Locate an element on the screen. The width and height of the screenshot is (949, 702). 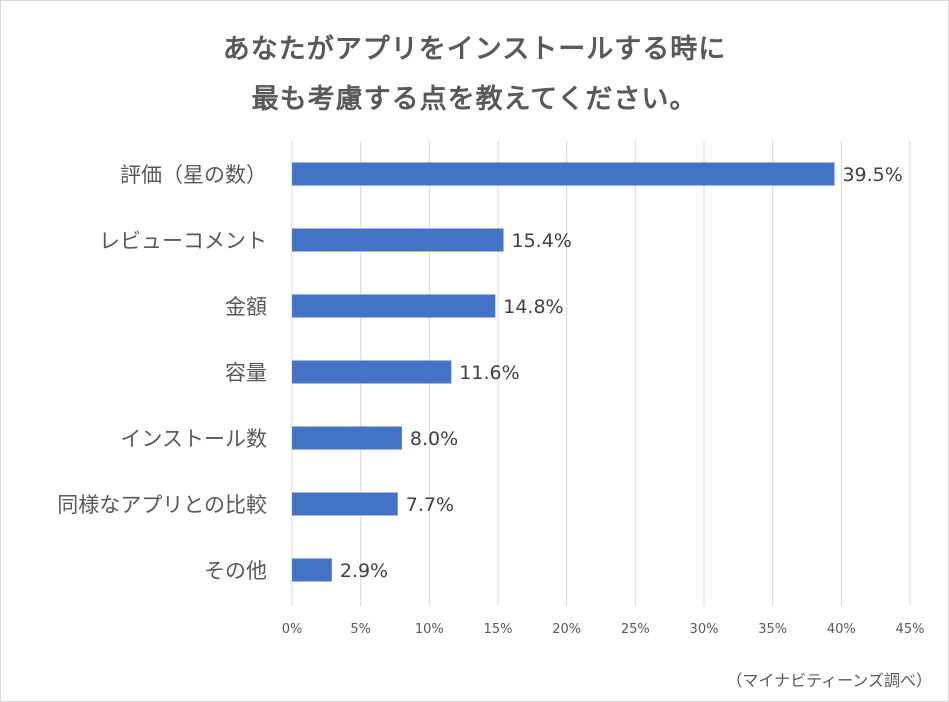
value-label: 7.7% is located at coordinates (430, 505).